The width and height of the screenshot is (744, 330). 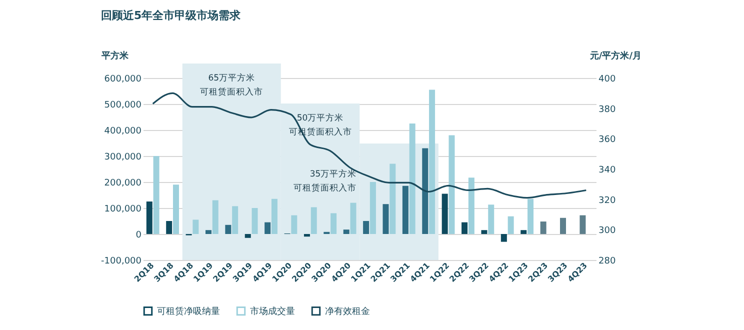 I want to click on y-axis-title: 平方米, so click(x=115, y=56).